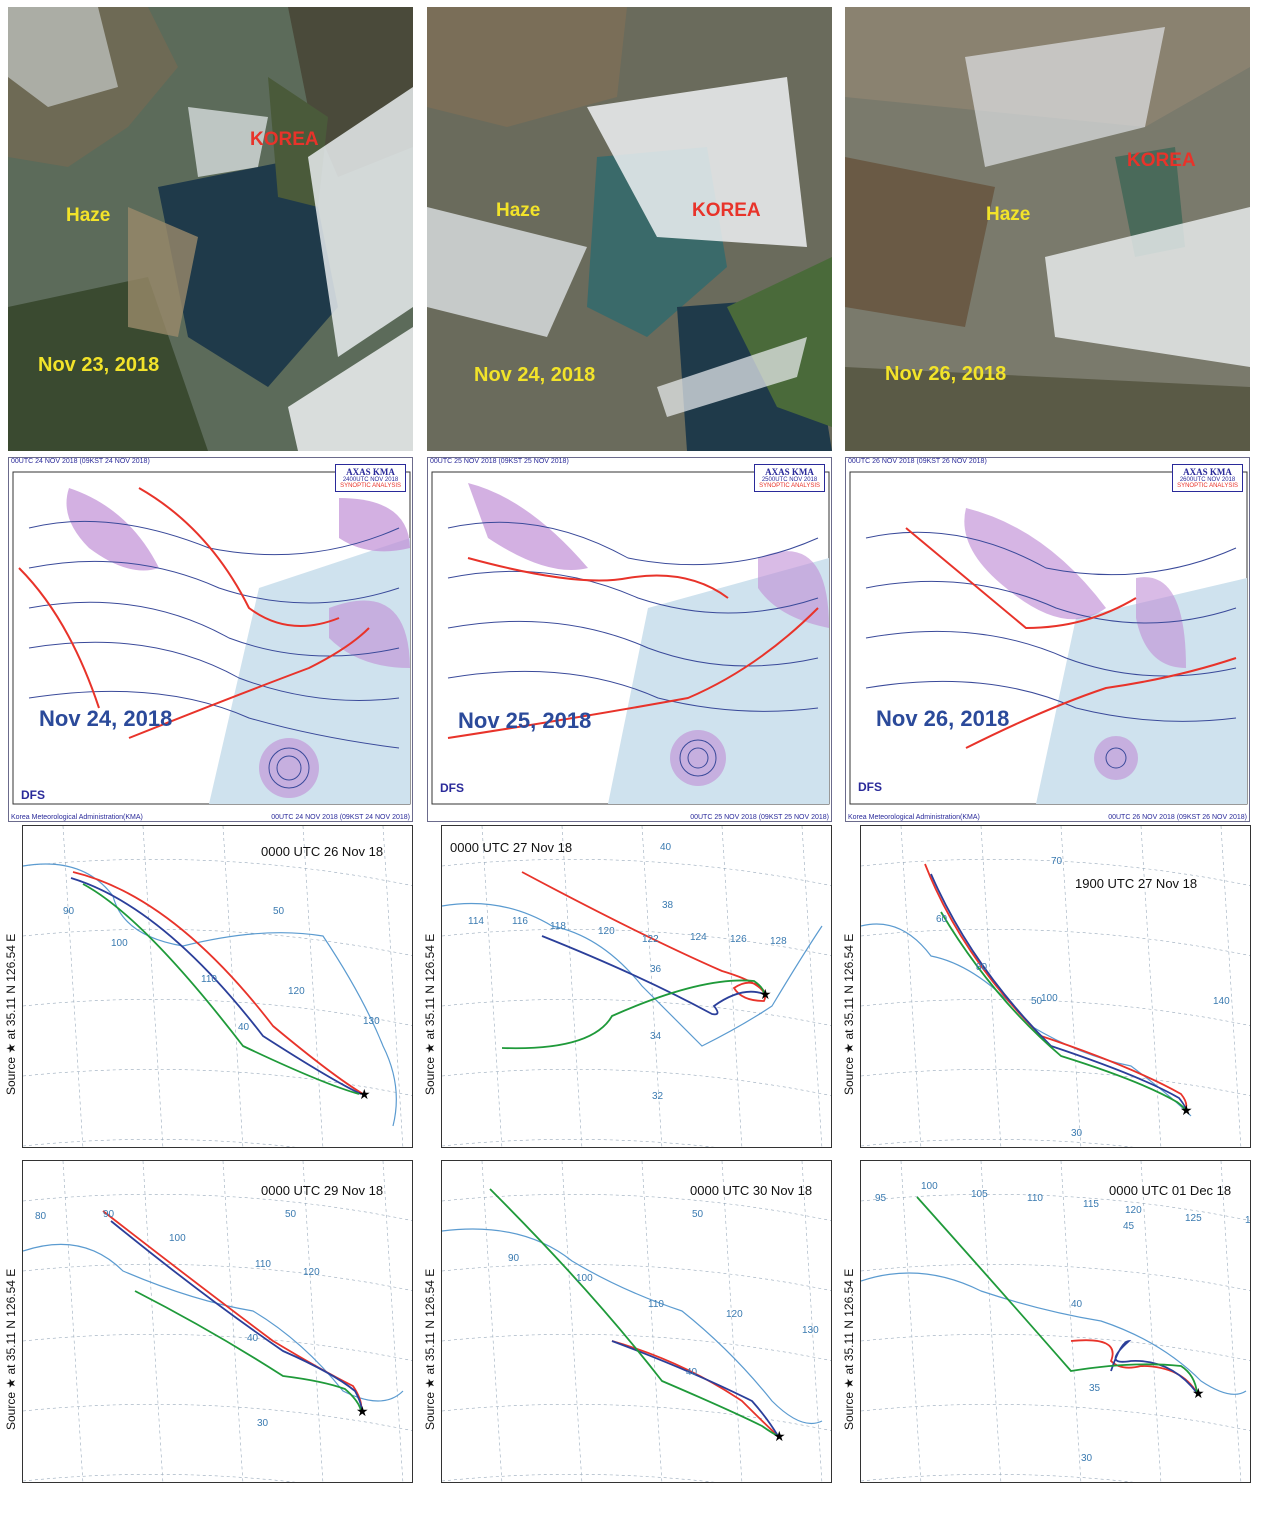 This screenshot has width=1271, height=1514. Describe the element at coordinates (69, 911) in the screenshot. I see `tick-label: 90` at that location.